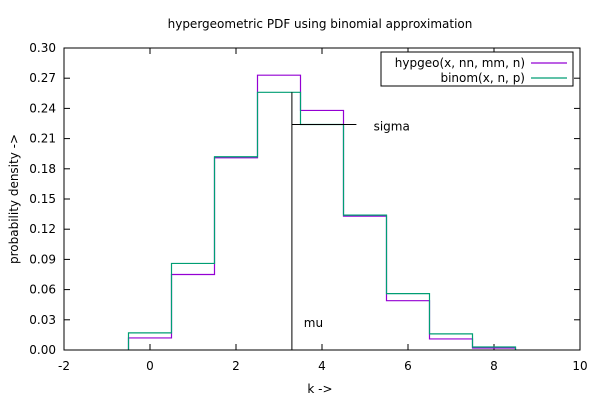  Describe the element at coordinates (392, 127) in the screenshot. I see `sigma-label: sigma` at that location.